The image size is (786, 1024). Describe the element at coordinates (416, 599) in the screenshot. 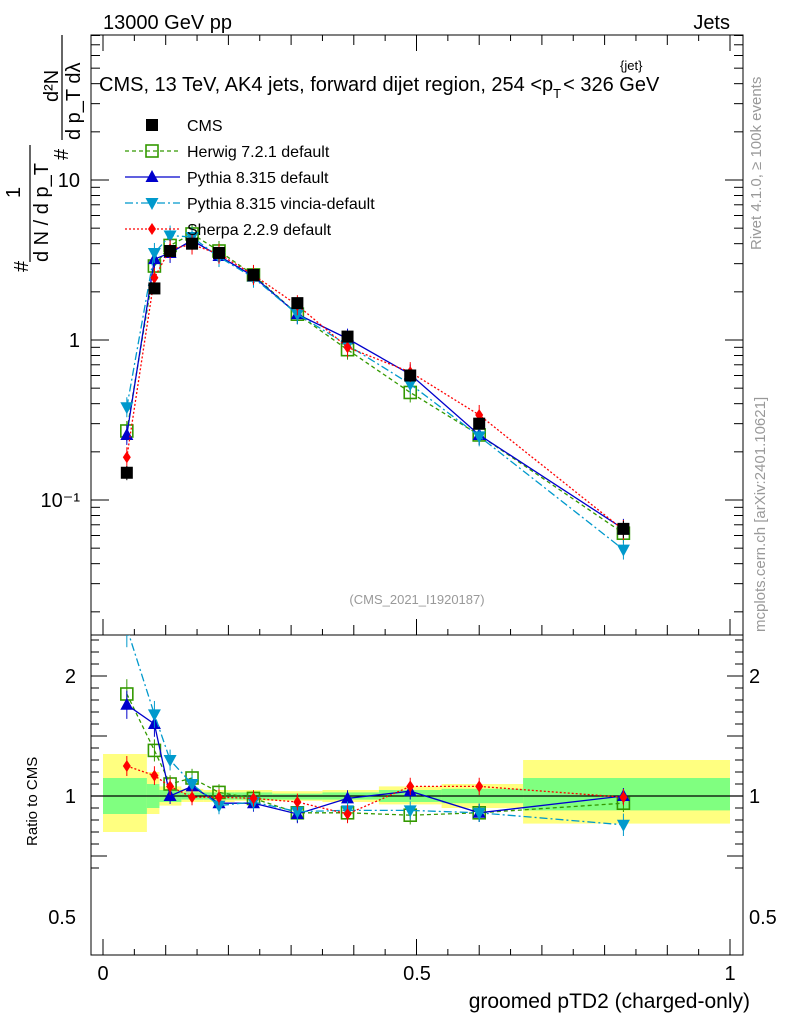

I see `analysis-tag: (CMS_2021_I1920187)` at that location.